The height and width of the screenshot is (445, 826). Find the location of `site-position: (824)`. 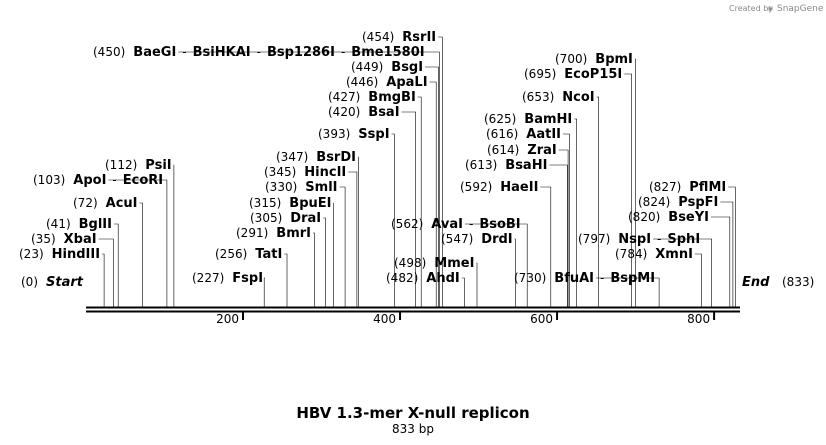

site-position: (824) is located at coordinates (654, 202).